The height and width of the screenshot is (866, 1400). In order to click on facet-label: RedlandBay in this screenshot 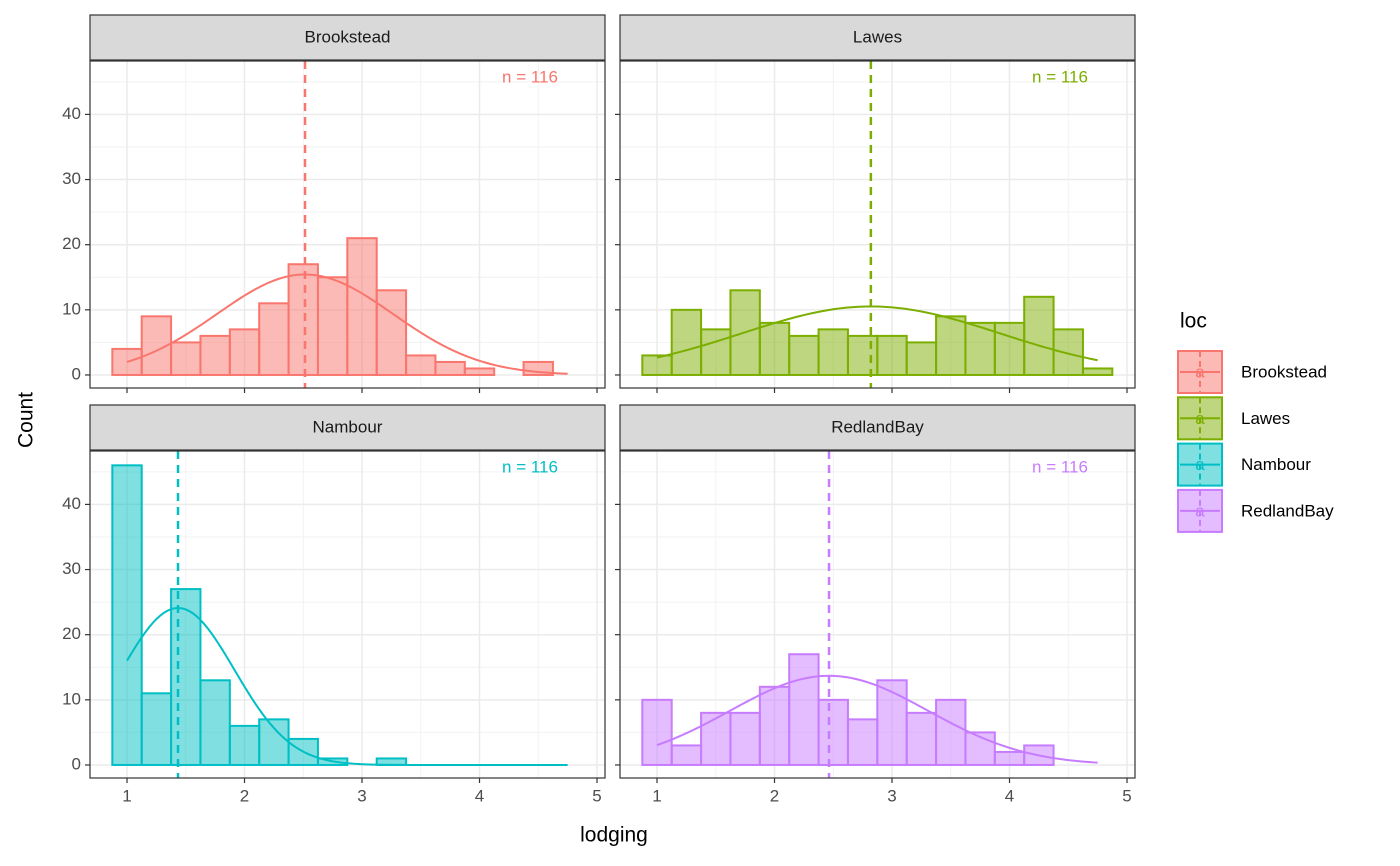, I will do `click(877, 426)`.